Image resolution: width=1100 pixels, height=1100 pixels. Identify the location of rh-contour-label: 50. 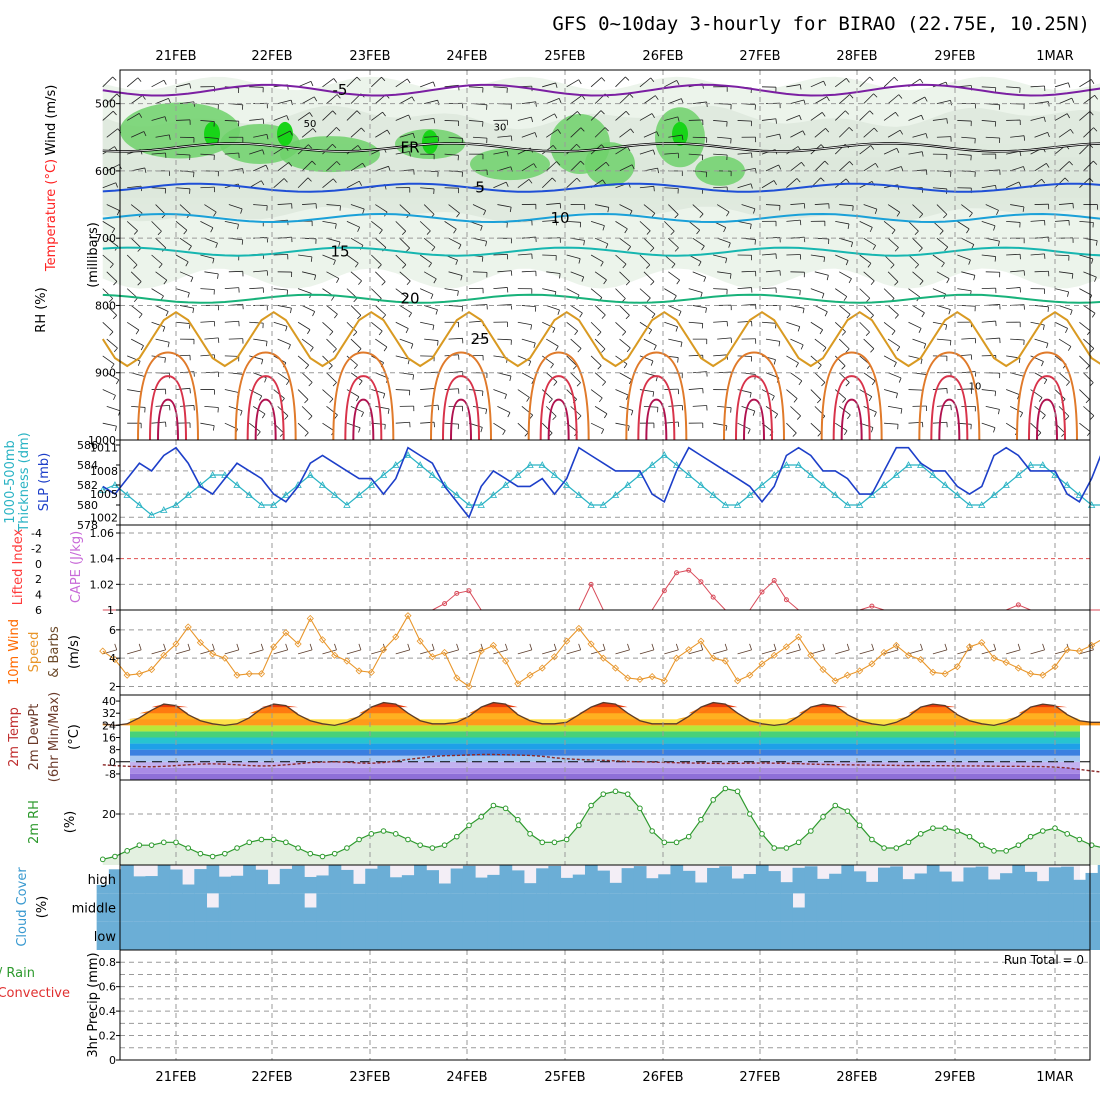
(310, 124).